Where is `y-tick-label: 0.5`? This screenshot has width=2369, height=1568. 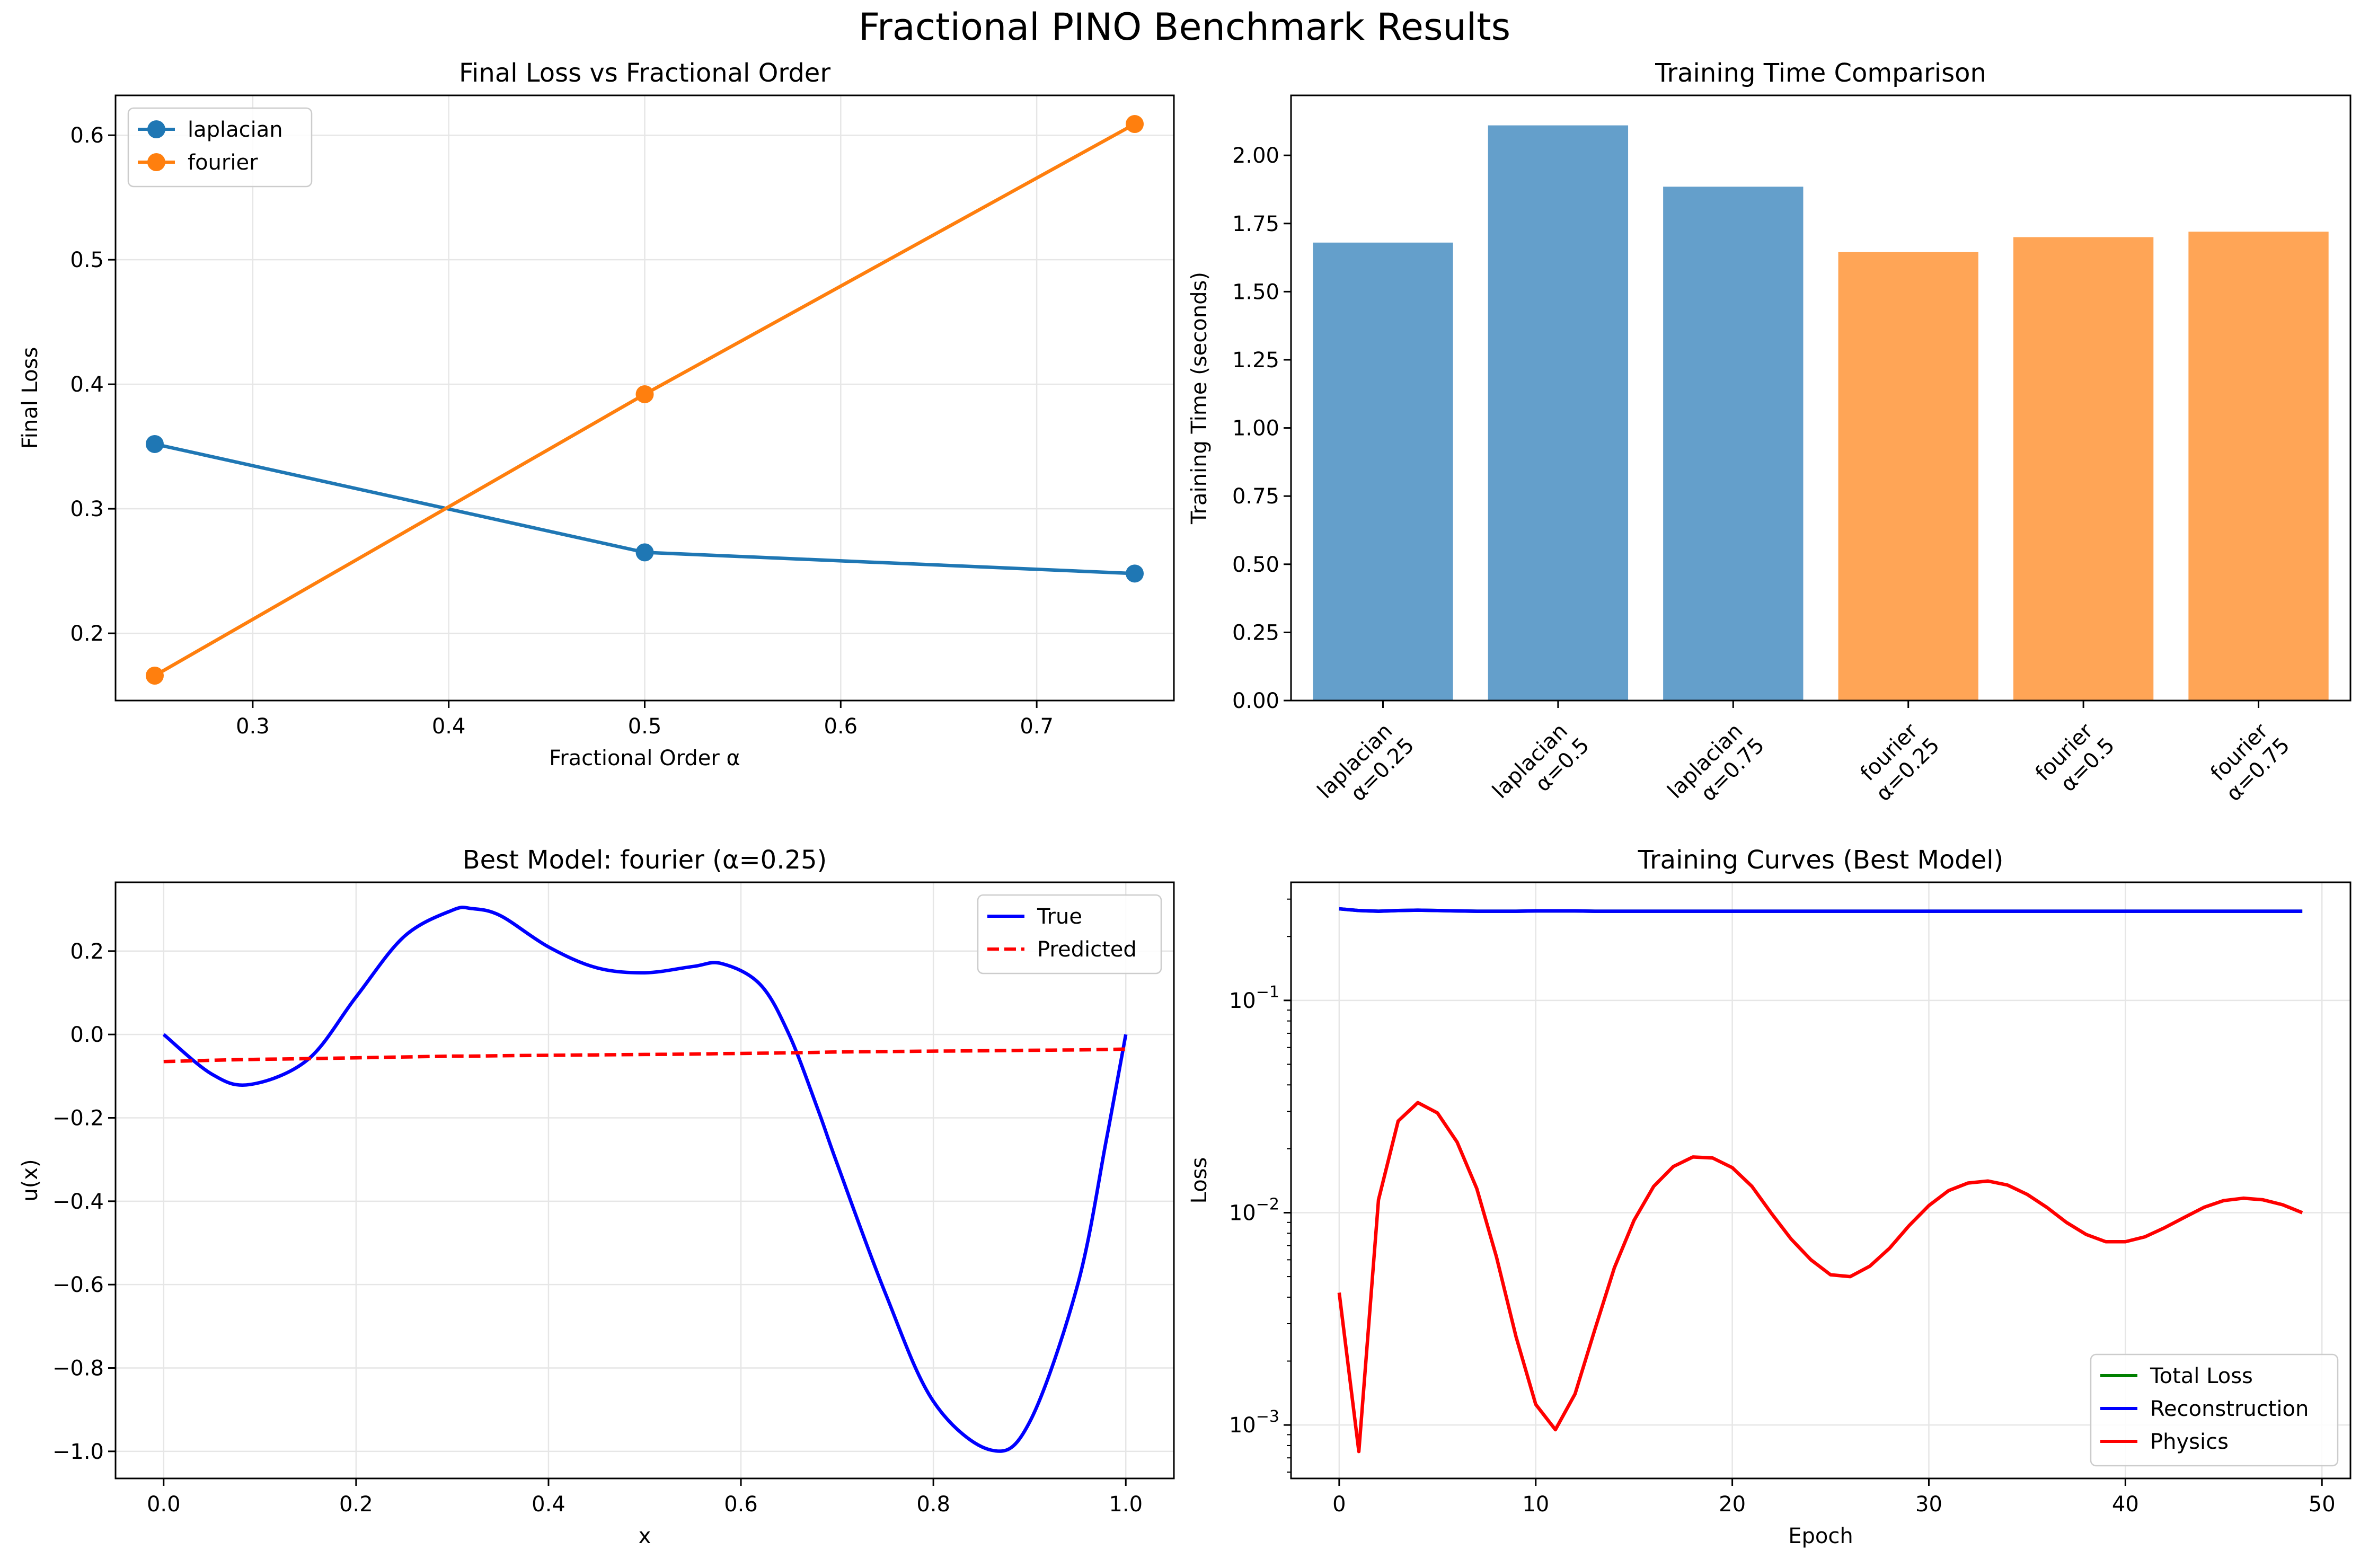 y-tick-label: 0.5 is located at coordinates (87, 260).